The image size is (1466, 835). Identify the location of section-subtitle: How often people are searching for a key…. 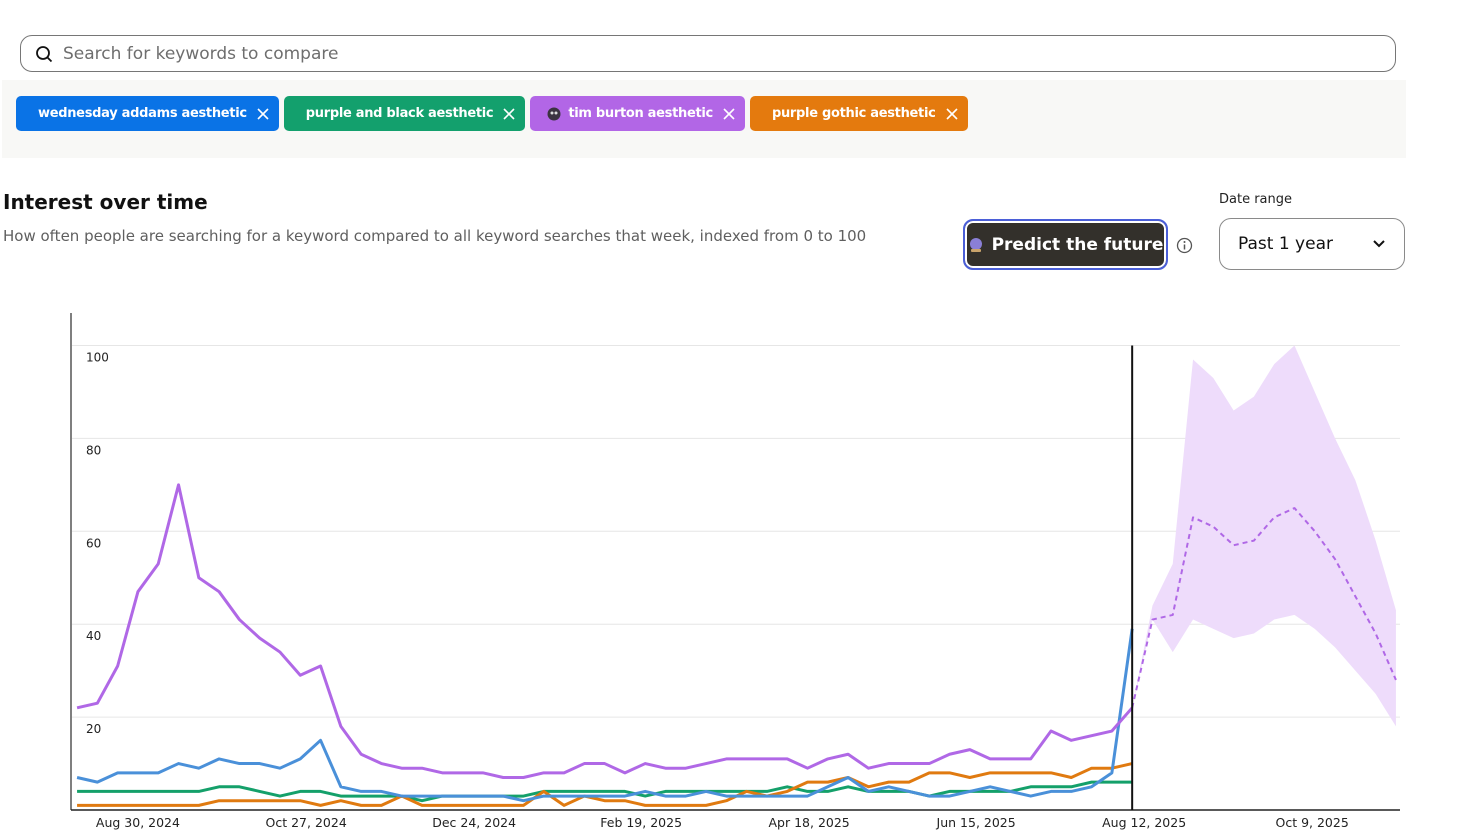
(435, 236).